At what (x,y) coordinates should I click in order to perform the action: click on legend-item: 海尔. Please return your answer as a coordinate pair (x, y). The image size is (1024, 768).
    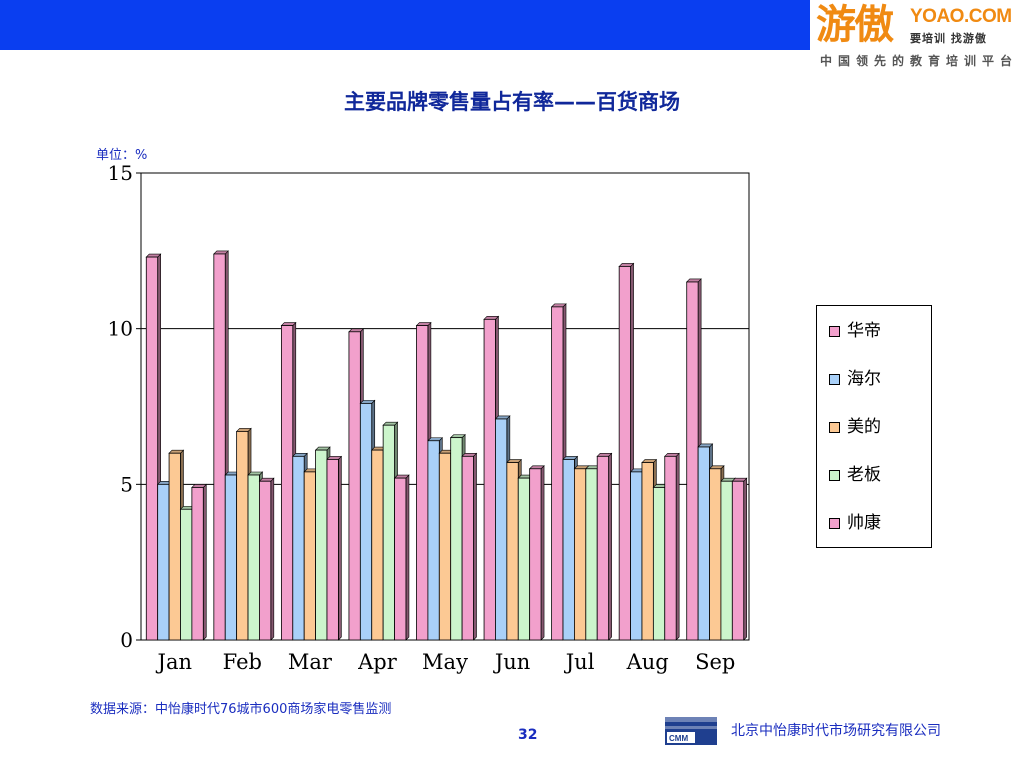
    Looking at the image, I should click on (855, 379).